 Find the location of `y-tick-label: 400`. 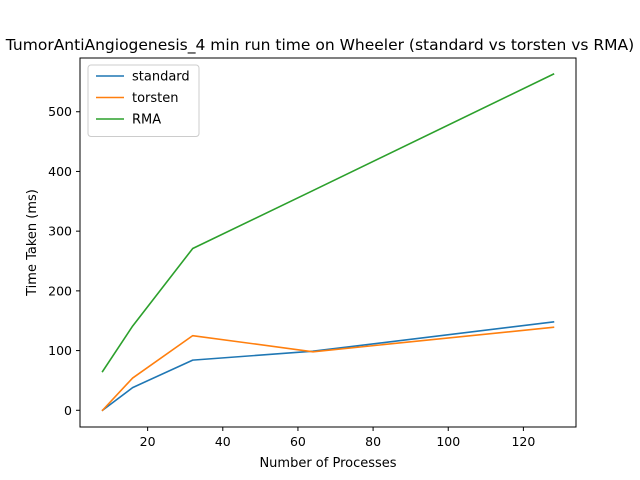

y-tick-label: 400 is located at coordinates (60, 171).